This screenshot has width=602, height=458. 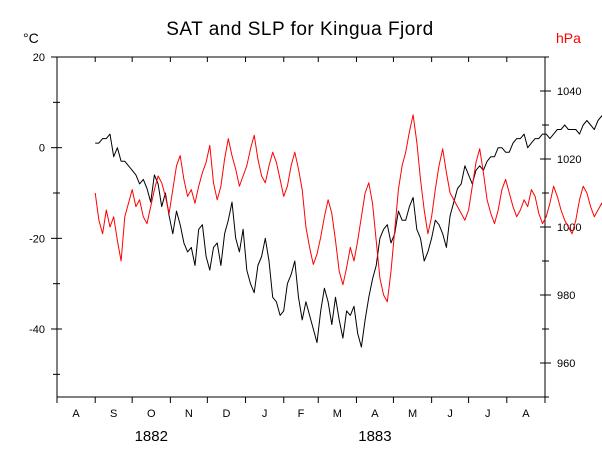 What do you see at coordinates (568, 38) in the screenshot?
I see `right-axis-unit: hPa` at bounding box center [568, 38].